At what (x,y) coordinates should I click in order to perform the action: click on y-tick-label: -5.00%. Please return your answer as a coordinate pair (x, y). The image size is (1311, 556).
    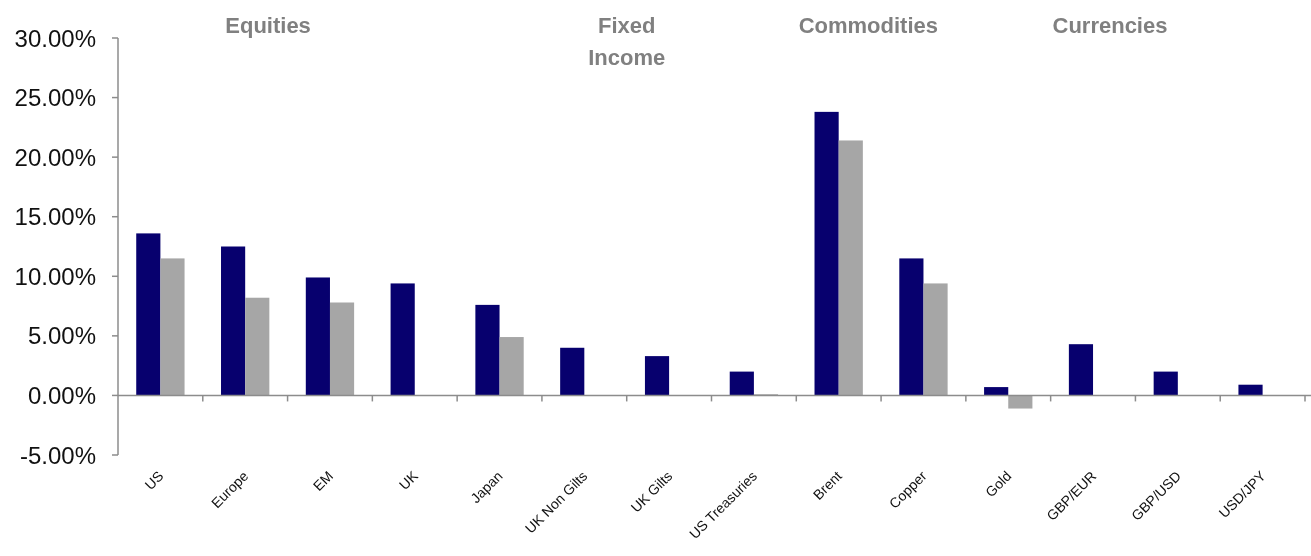
    Looking at the image, I should click on (57, 455).